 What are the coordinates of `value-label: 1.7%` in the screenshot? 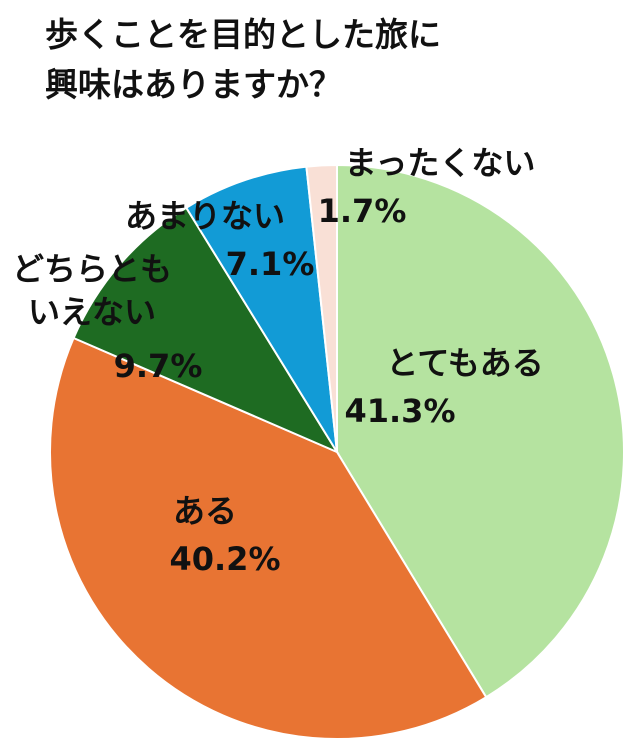 It's located at (362, 211).